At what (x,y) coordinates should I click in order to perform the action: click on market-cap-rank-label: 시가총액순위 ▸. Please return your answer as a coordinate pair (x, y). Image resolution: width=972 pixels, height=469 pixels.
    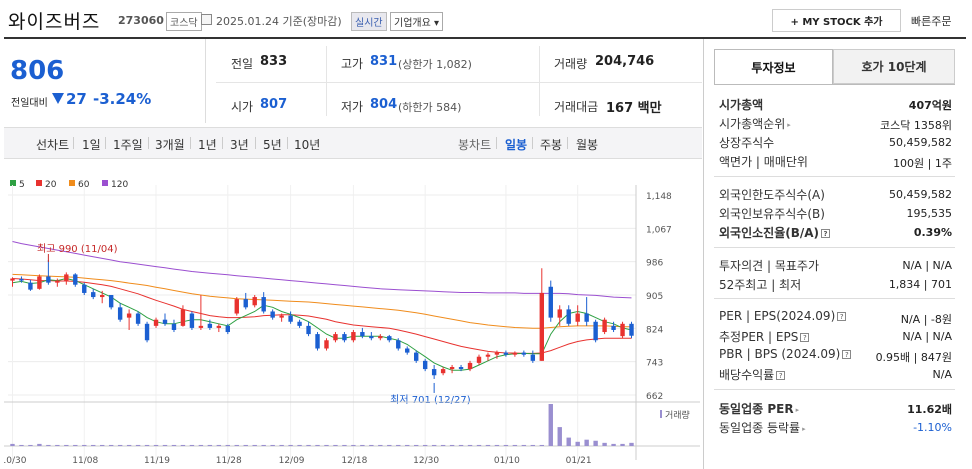
    Looking at the image, I should click on (755, 123).